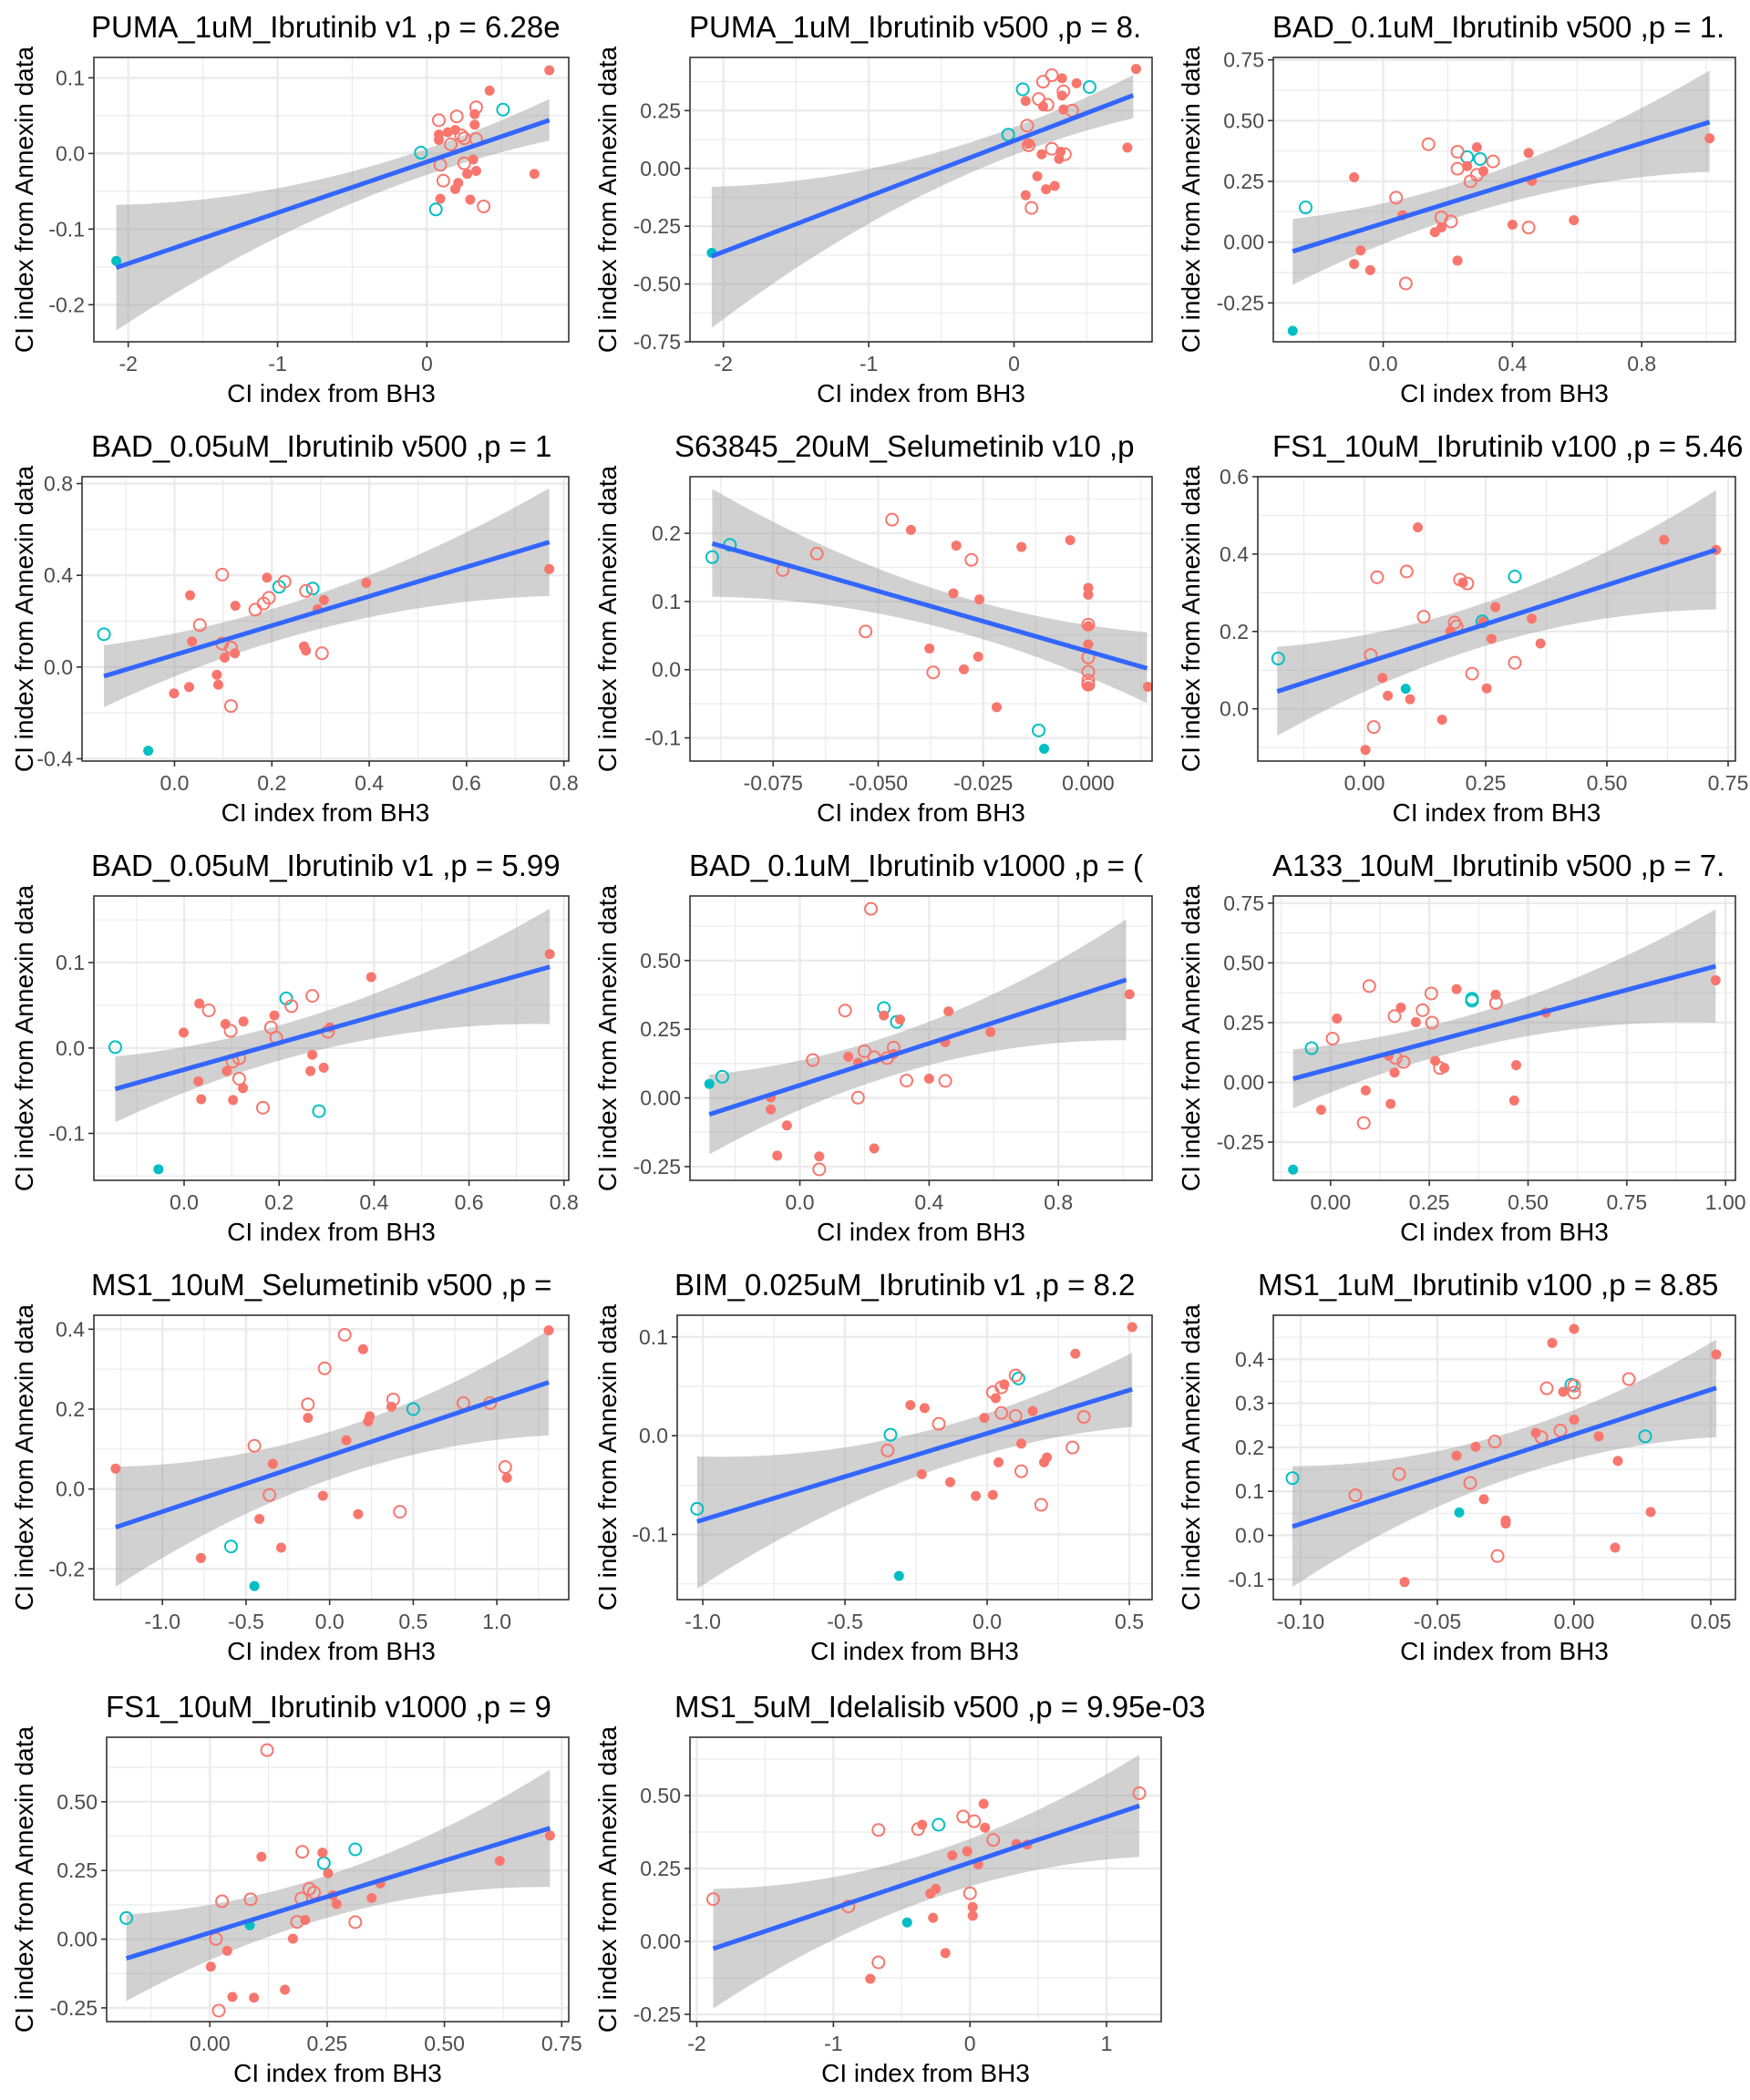  What do you see at coordinates (1235, 554) in the screenshot?
I see `y-tick-label: 0.4` at bounding box center [1235, 554].